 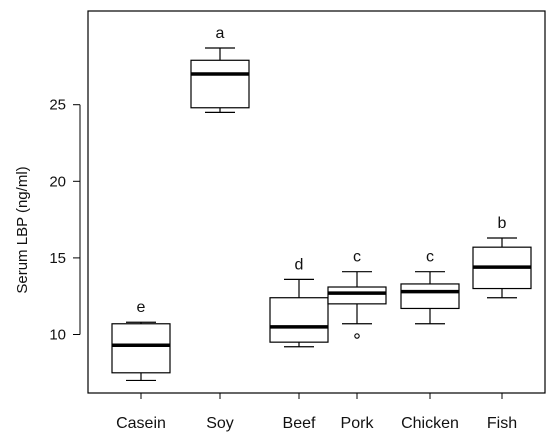 What do you see at coordinates (141, 423) in the screenshot?
I see `x-tick-label: Casein` at bounding box center [141, 423].